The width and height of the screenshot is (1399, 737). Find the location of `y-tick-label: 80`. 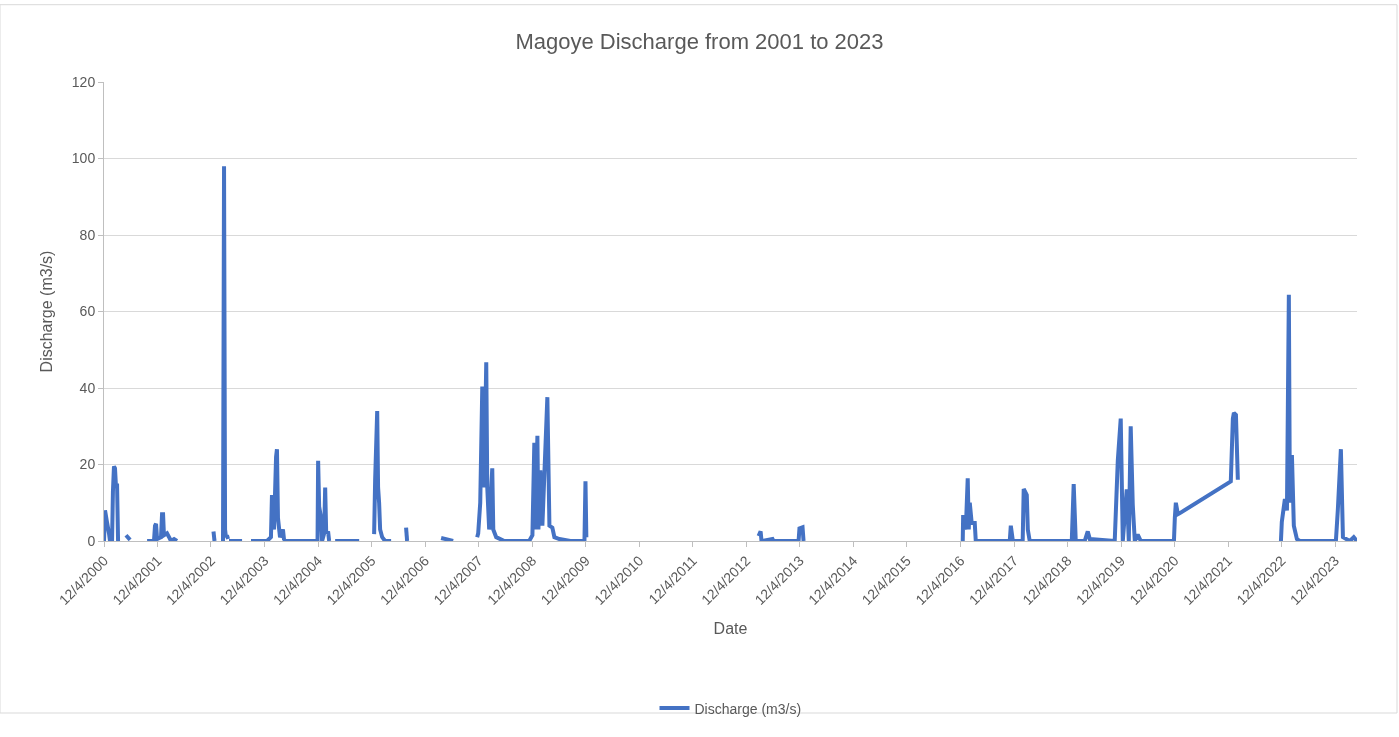

y-tick-label: 80 is located at coordinates (87, 234).